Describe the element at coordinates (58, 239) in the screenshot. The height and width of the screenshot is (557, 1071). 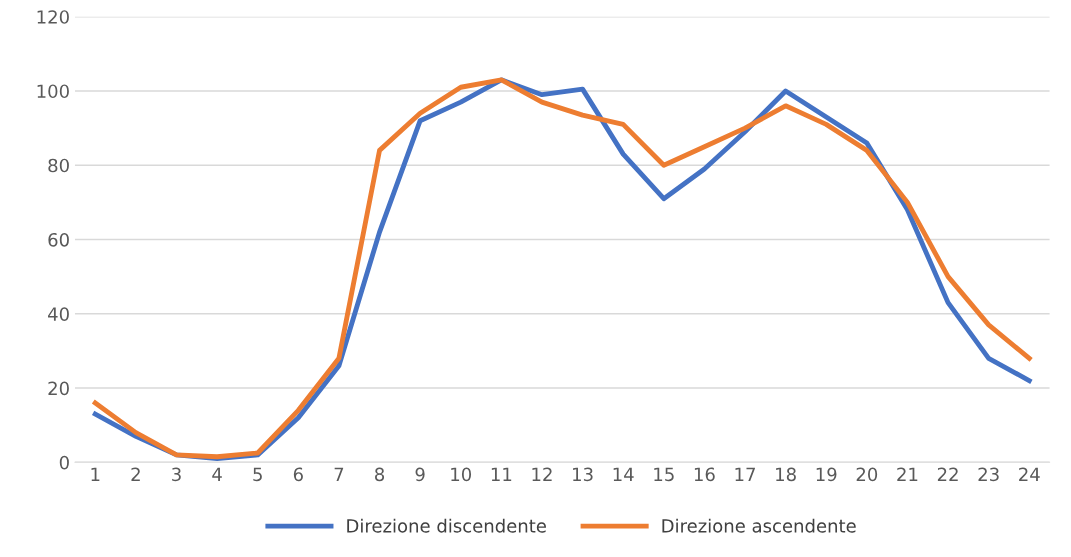
I see `y-tick-label: 60` at that location.